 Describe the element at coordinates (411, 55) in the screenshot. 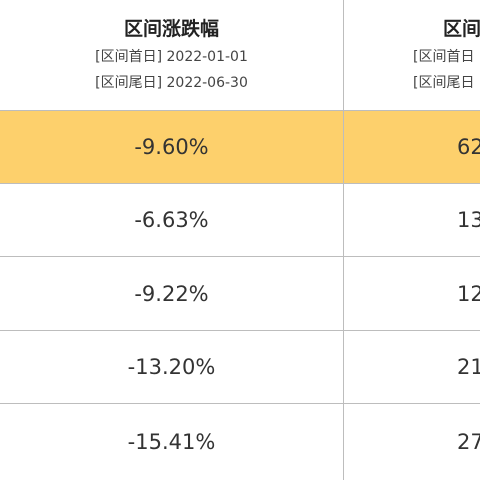

I see `header-cell-second-column: 区间 [区间首日 [区间尾日` at that location.